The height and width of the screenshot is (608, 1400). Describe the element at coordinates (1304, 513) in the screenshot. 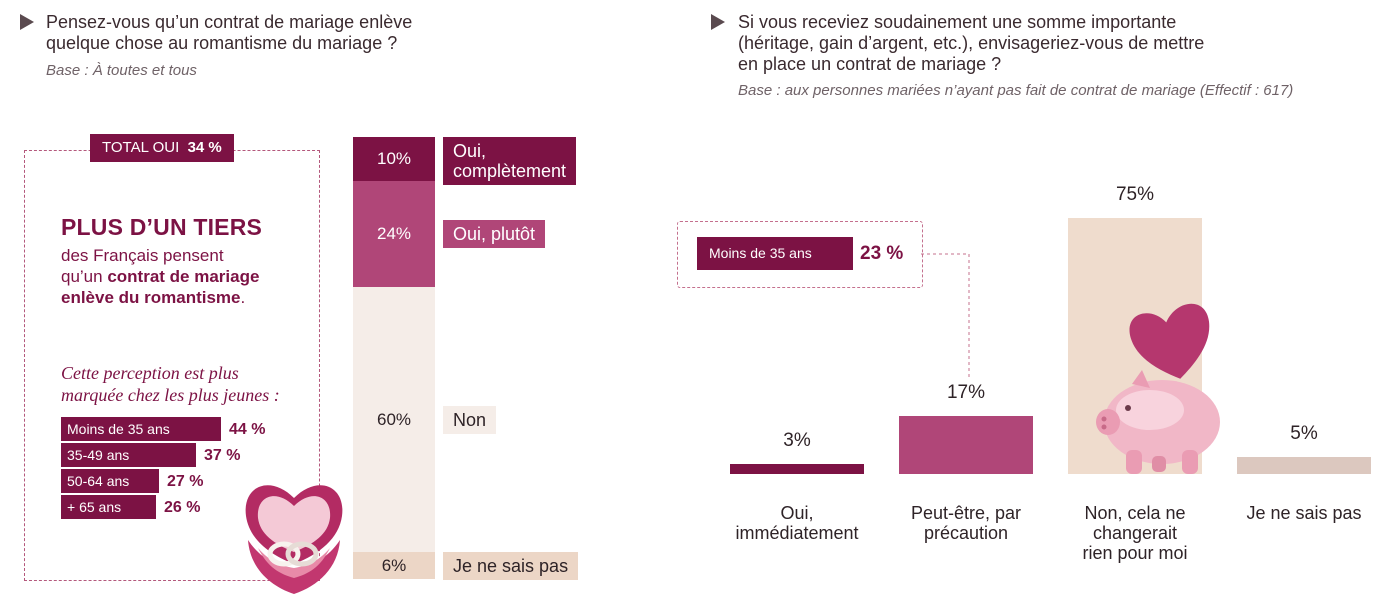

I see `bar-category: Je ne sais pas` at that location.